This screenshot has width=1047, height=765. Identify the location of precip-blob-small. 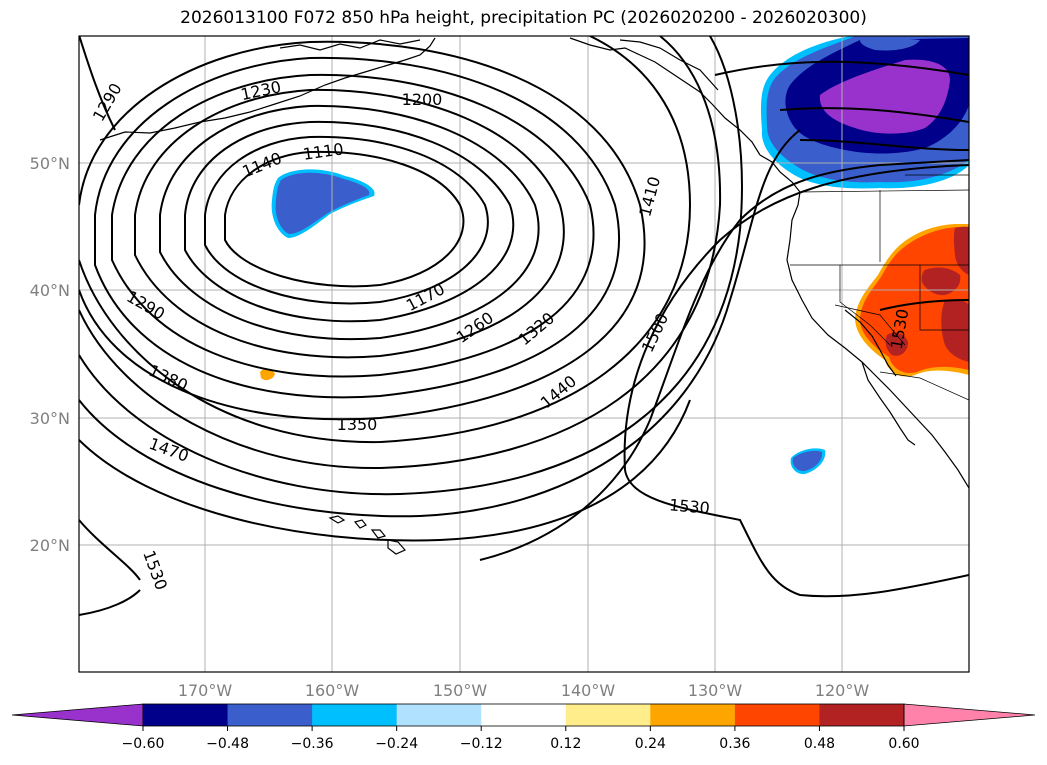
(267, 374).